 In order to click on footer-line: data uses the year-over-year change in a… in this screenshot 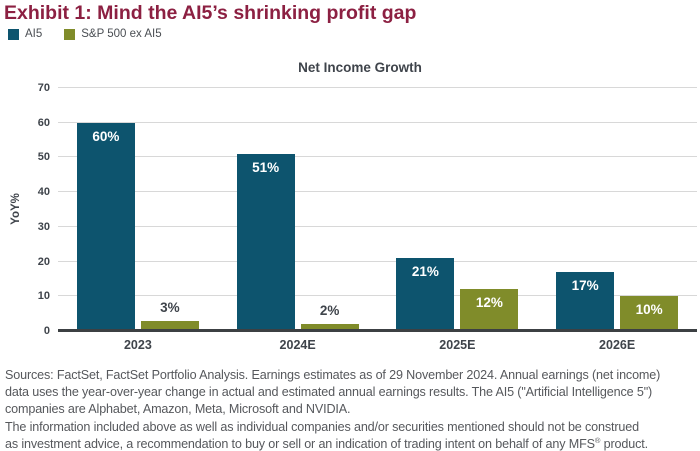, I will do `click(329, 392)`.